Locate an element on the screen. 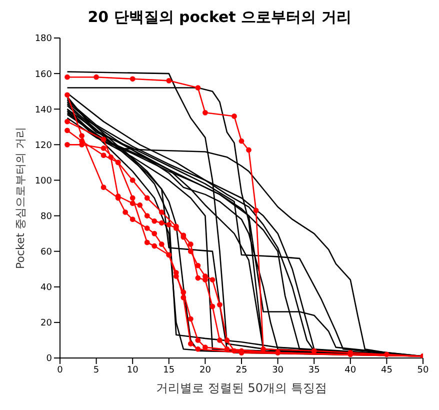  y-tick-label: 40 is located at coordinates (46, 288).